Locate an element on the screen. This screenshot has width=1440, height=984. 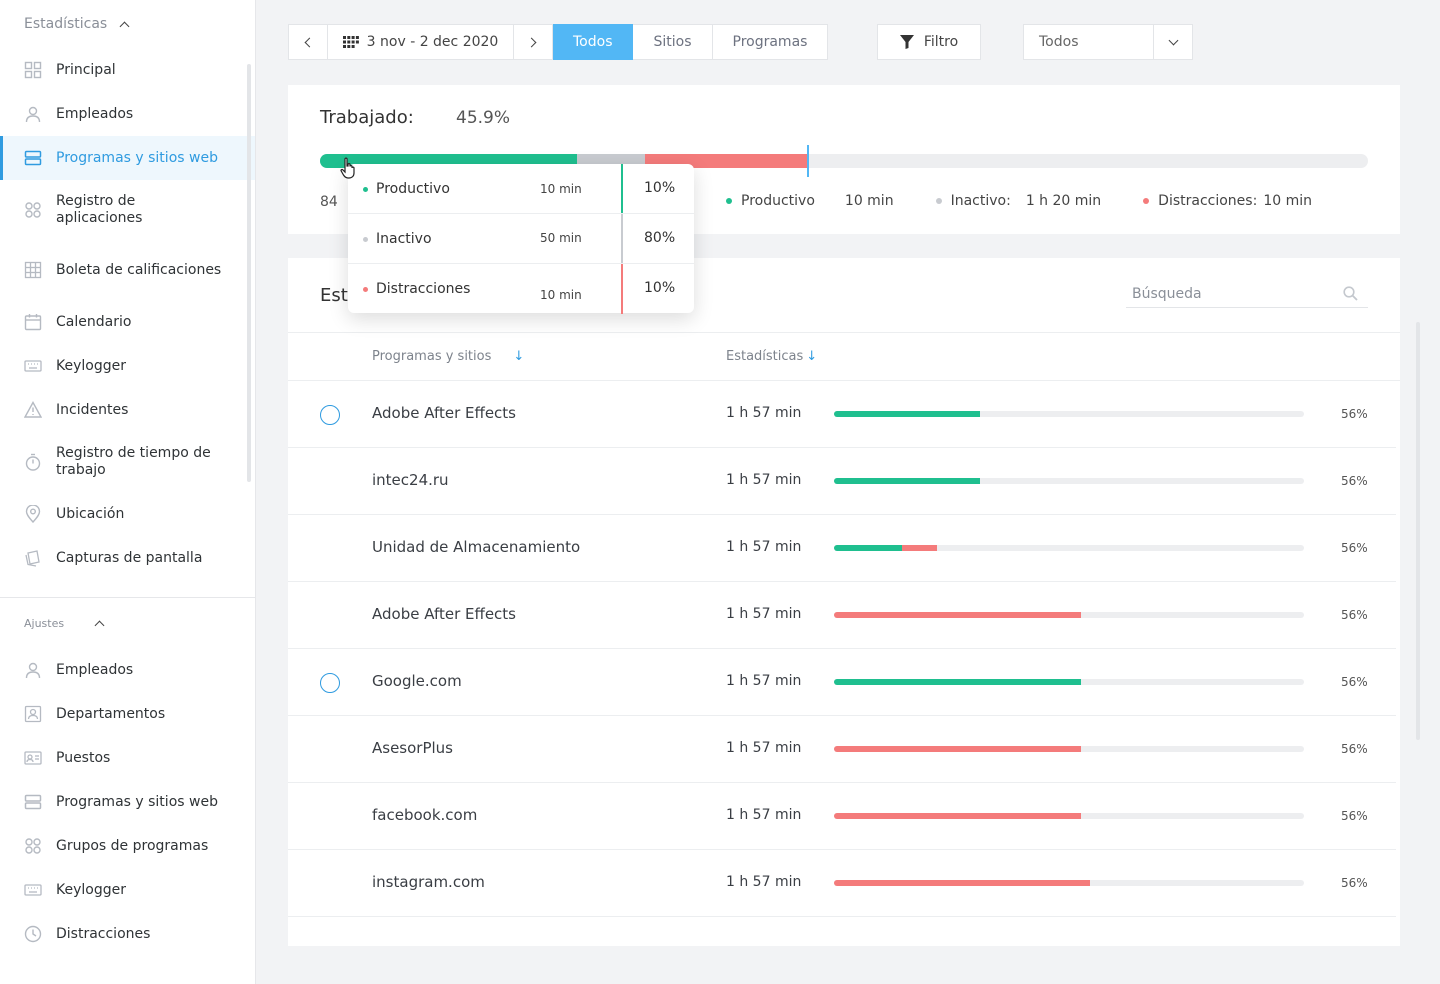
settings-item-grupos-de-programas: Grupos de programas is located at coordinates (127, 846).